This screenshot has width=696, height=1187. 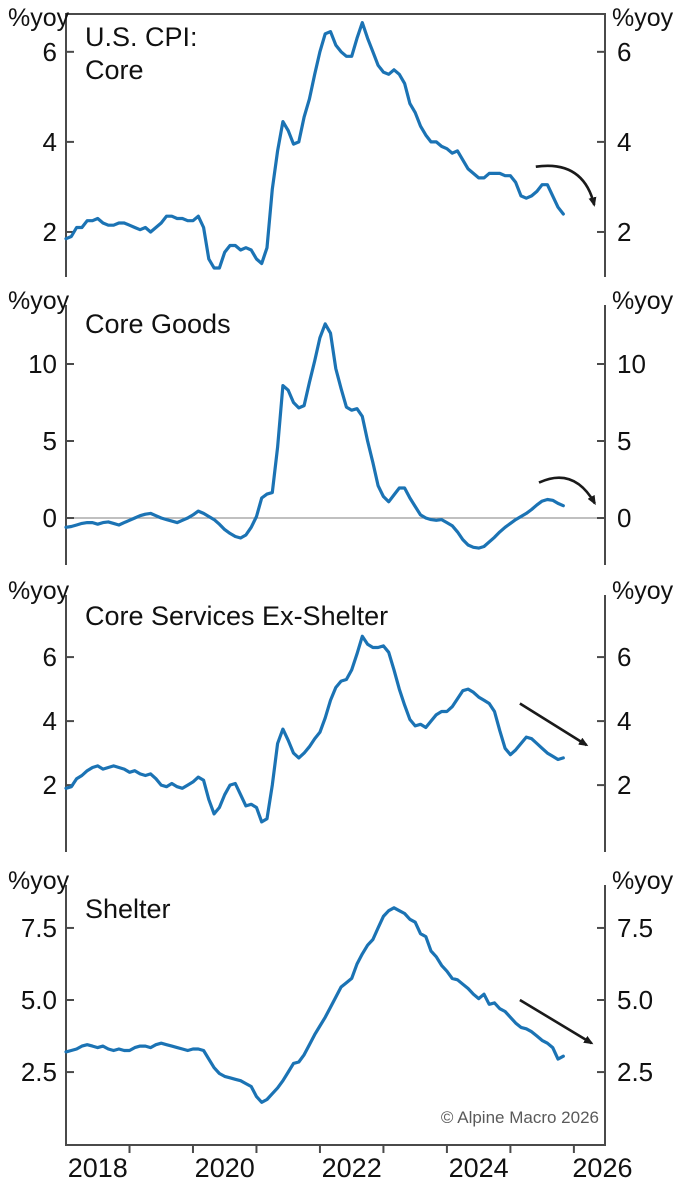 I want to click on panel-title: Core Services Ex-Shelter, so click(x=236, y=616).